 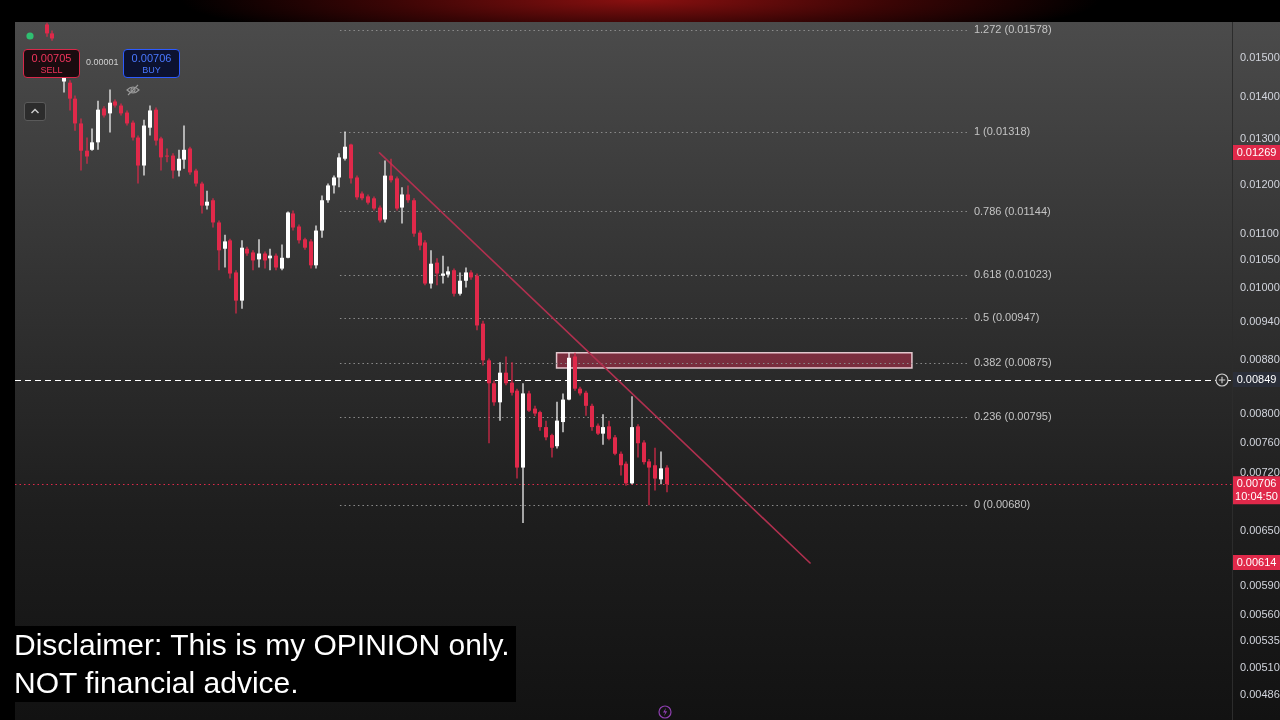 What do you see at coordinates (1260, 614) in the screenshot?
I see `y-tick-label: 0.00560` at bounding box center [1260, 614].